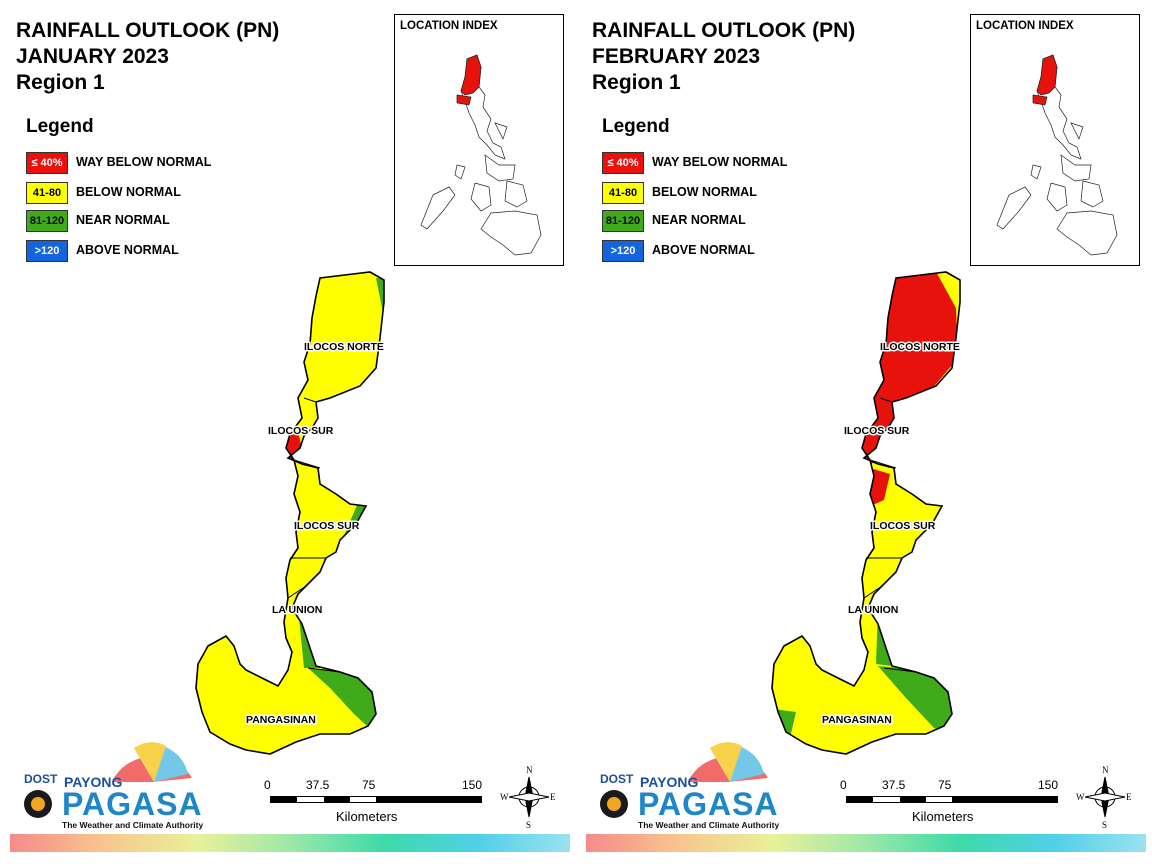 Image resolution: width=1152 pixels, height=864 pixels. What do you see at coordinates (380, 303) in the screenshot?
I see `zone-near-normal-north` at bounding box center [380, 303].